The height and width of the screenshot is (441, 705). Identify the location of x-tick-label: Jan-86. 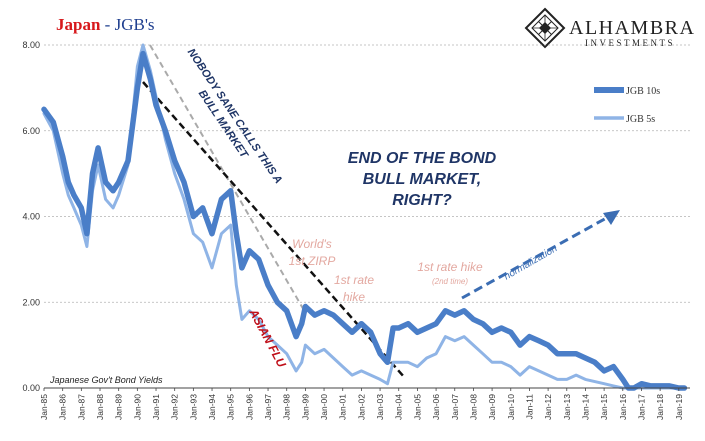
(63, 407).